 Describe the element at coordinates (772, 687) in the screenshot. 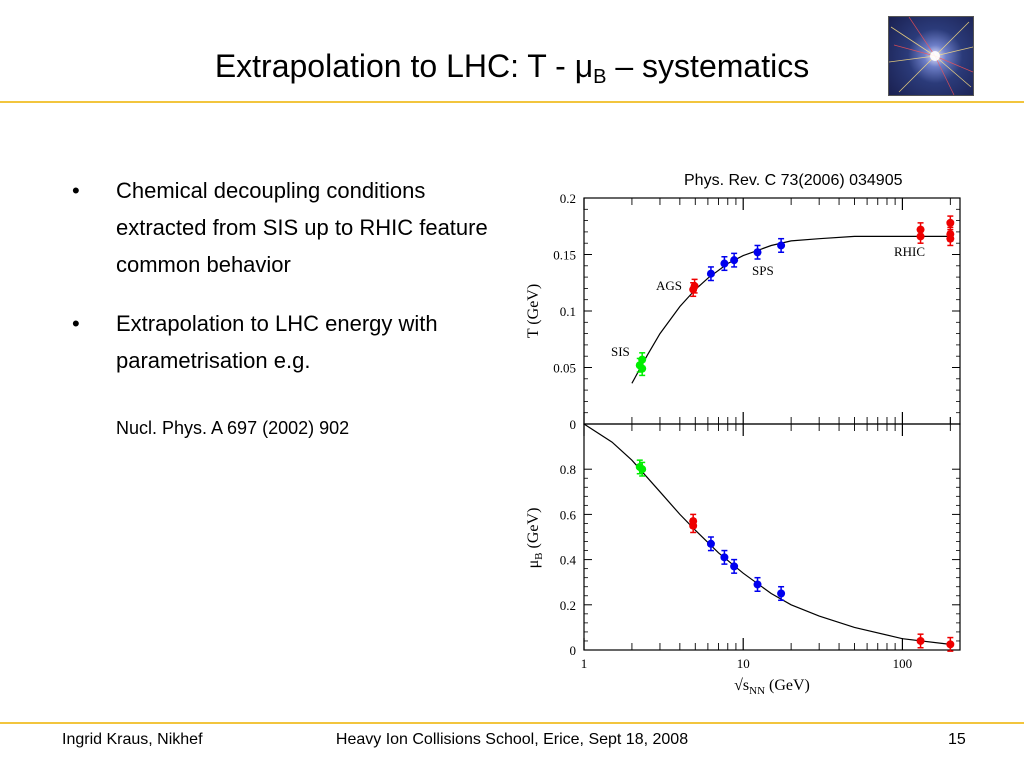

I see `x-axis-label: √sNN (GeV)` at that location.